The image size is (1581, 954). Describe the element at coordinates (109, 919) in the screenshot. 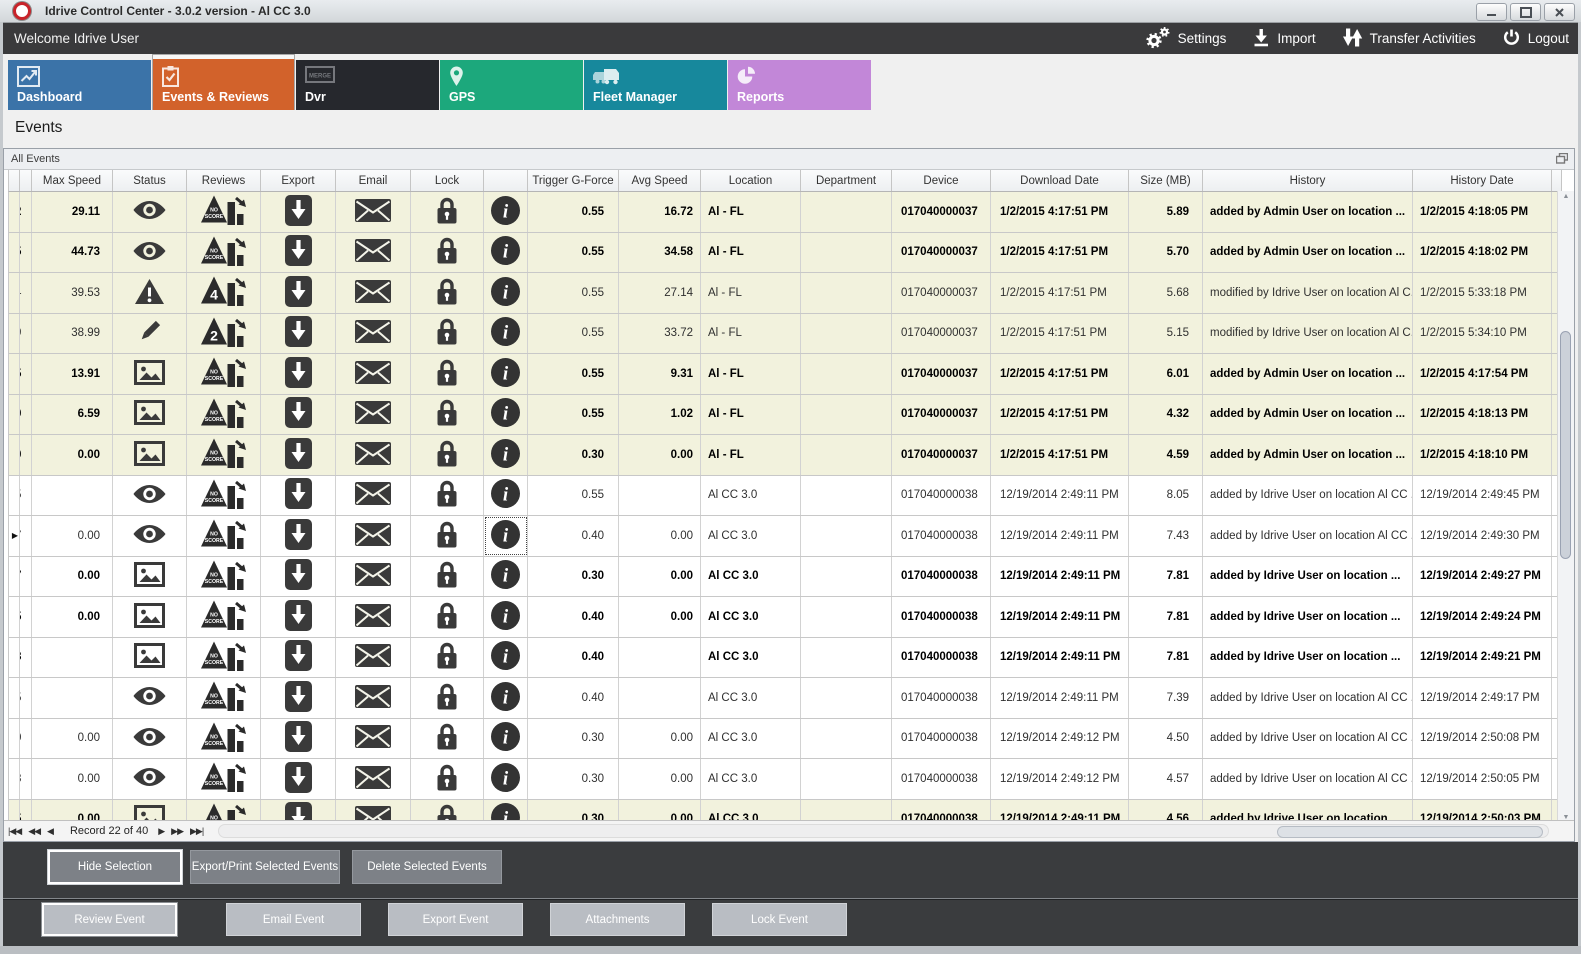

I see `button-review-event: Review Event` at that location.